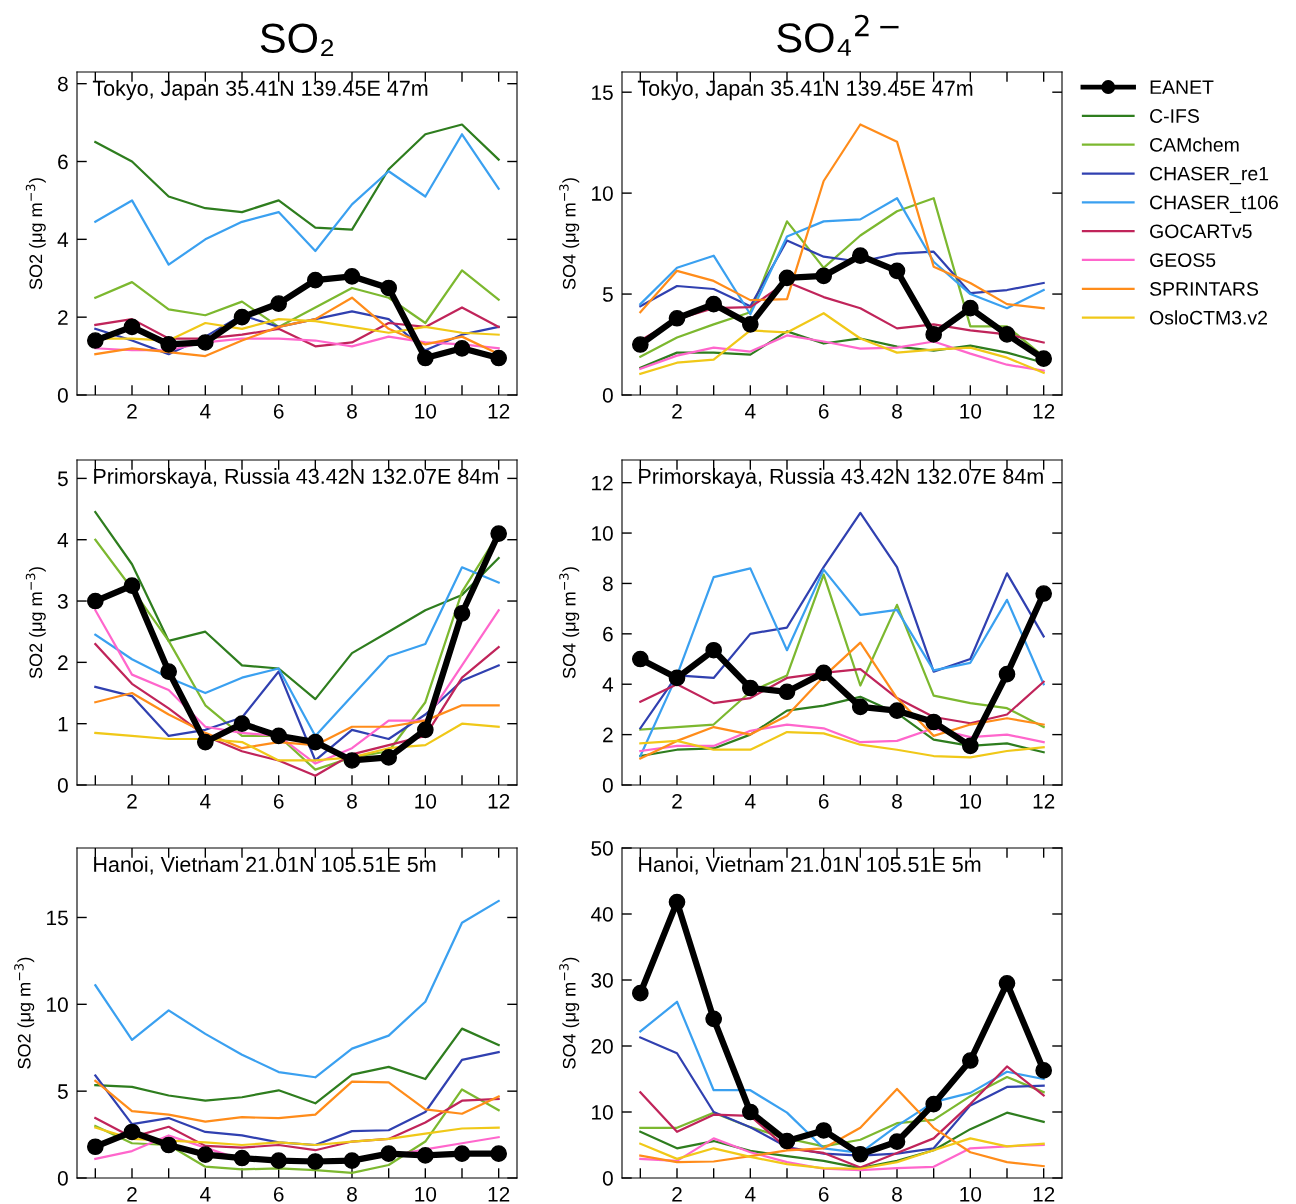  What do you see at coordinates (838, 35) in the screenshot?
I see `chart-title: SO₄$^{2−}$` at bounding box center [838, 35].